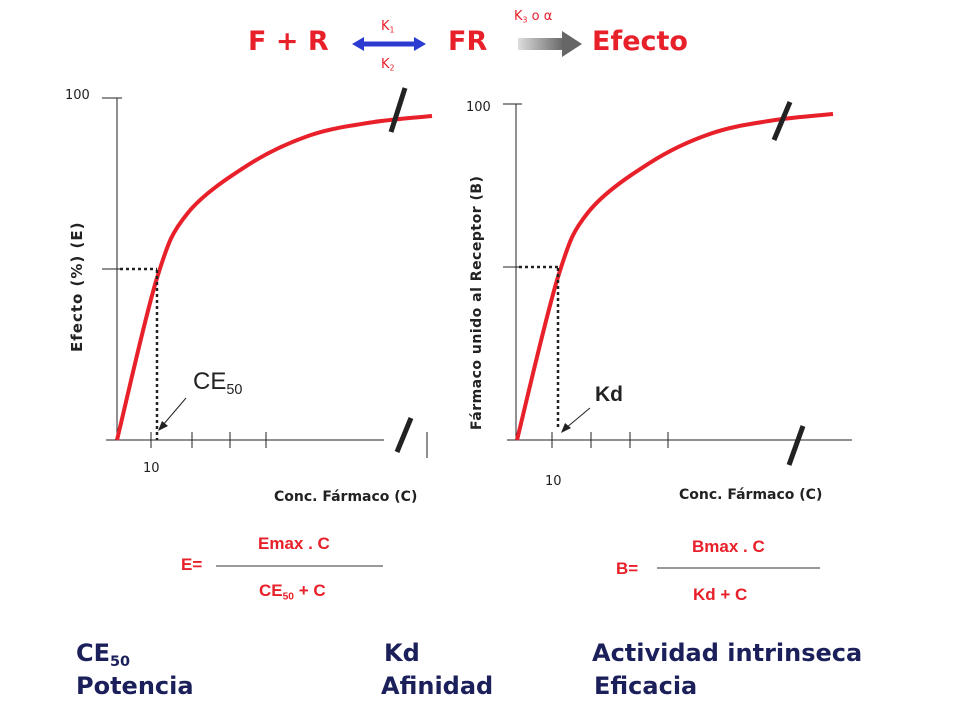 This screenshot has width=960, height=720. What do you see at coordinates (566, 428) in the screenshot?
I see `kd-pointer-head` at bounding box center [566, 428].